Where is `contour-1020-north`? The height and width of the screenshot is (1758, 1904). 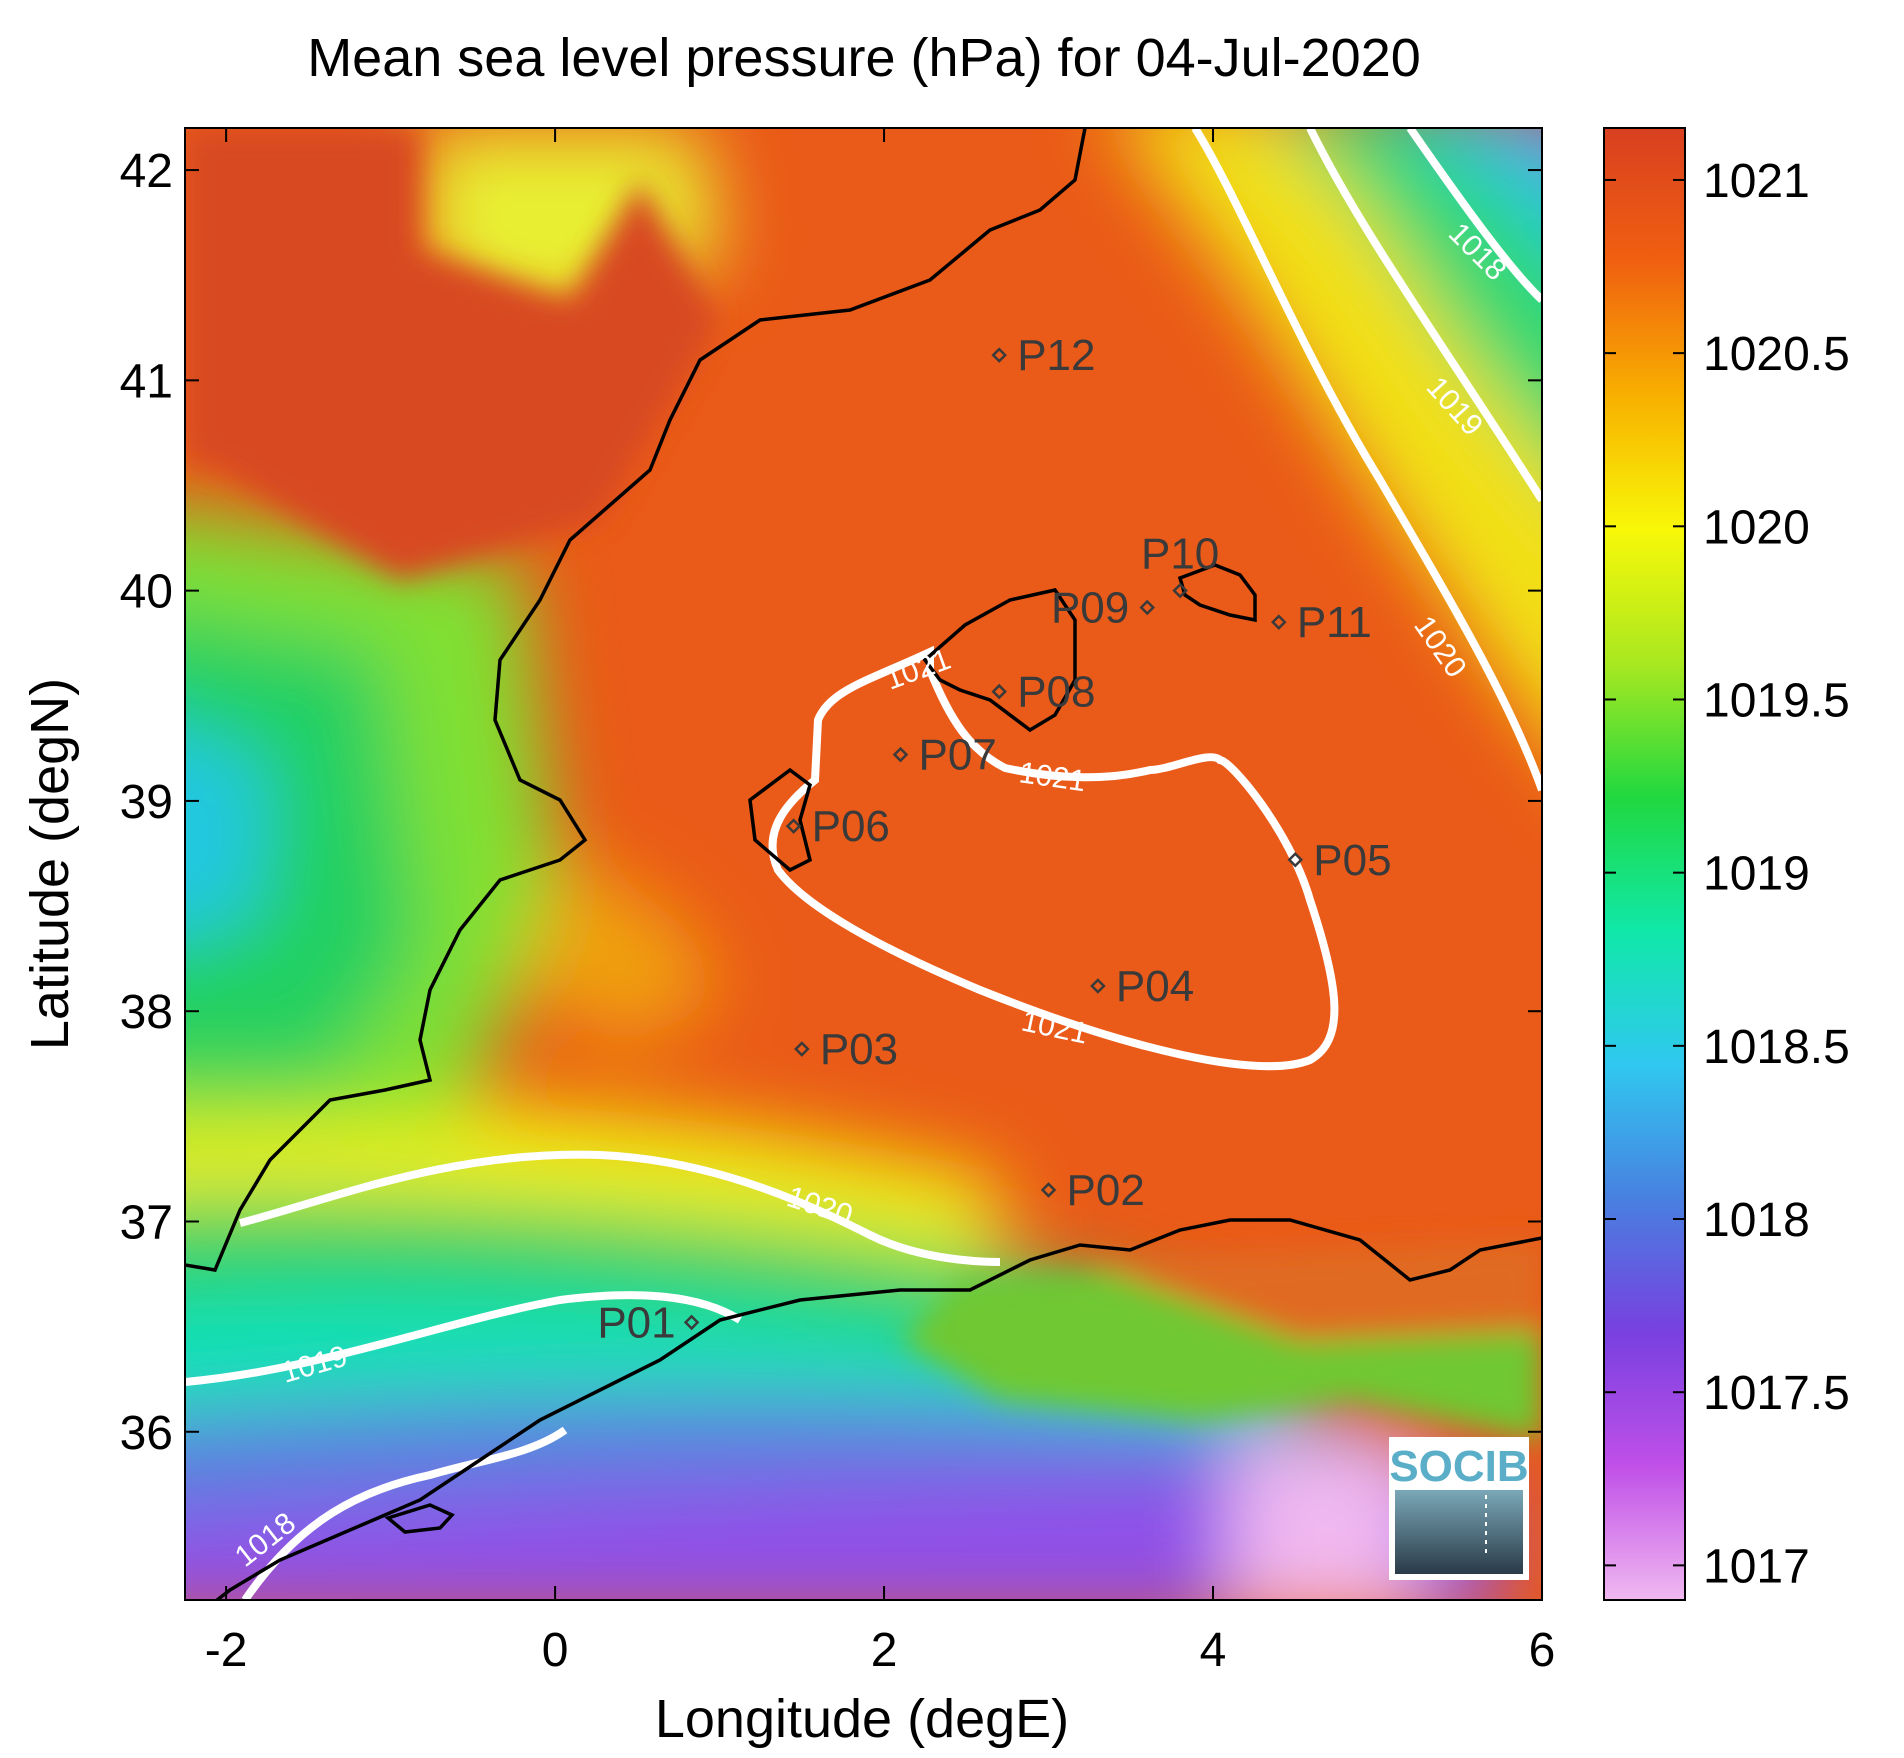 contour-1020-north is located at coordinates (1366, 460).